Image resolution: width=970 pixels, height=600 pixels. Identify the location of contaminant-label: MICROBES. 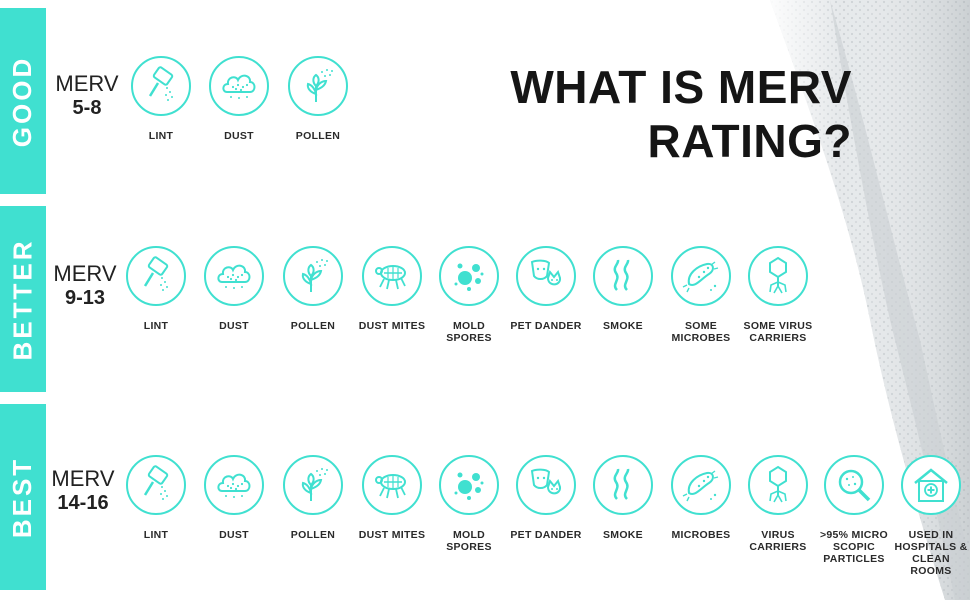
(701, 535).